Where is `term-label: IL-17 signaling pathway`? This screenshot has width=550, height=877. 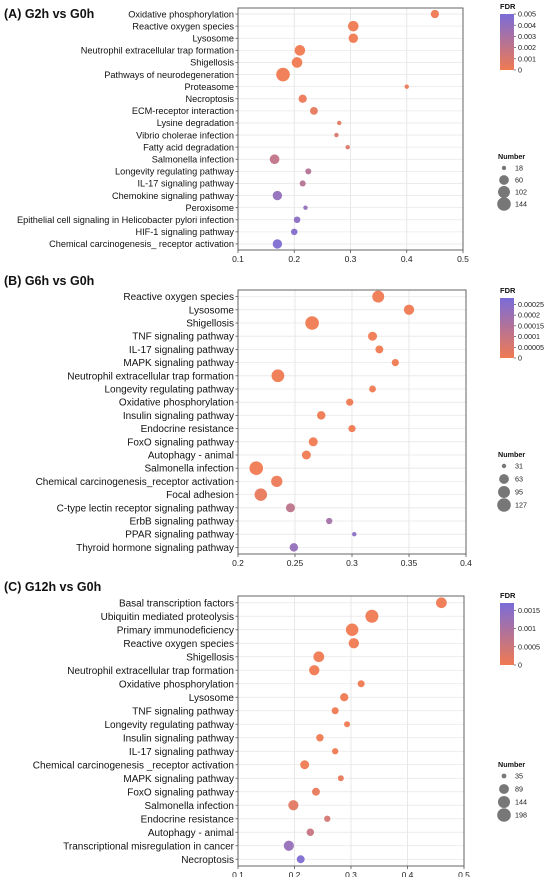 term-label: IL-17 signaling pathway is located at coordinates (185, 184).